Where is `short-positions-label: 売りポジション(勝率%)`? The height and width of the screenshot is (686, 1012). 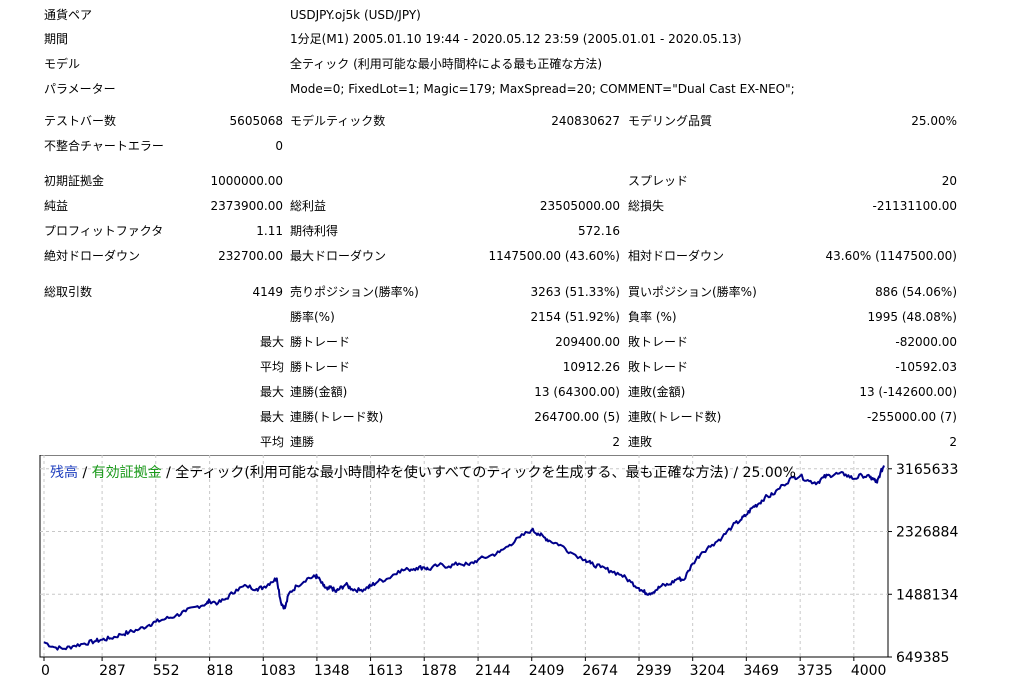 short-positions-label: 売りポジション(勝率%) is located at coordinates (354, 292).